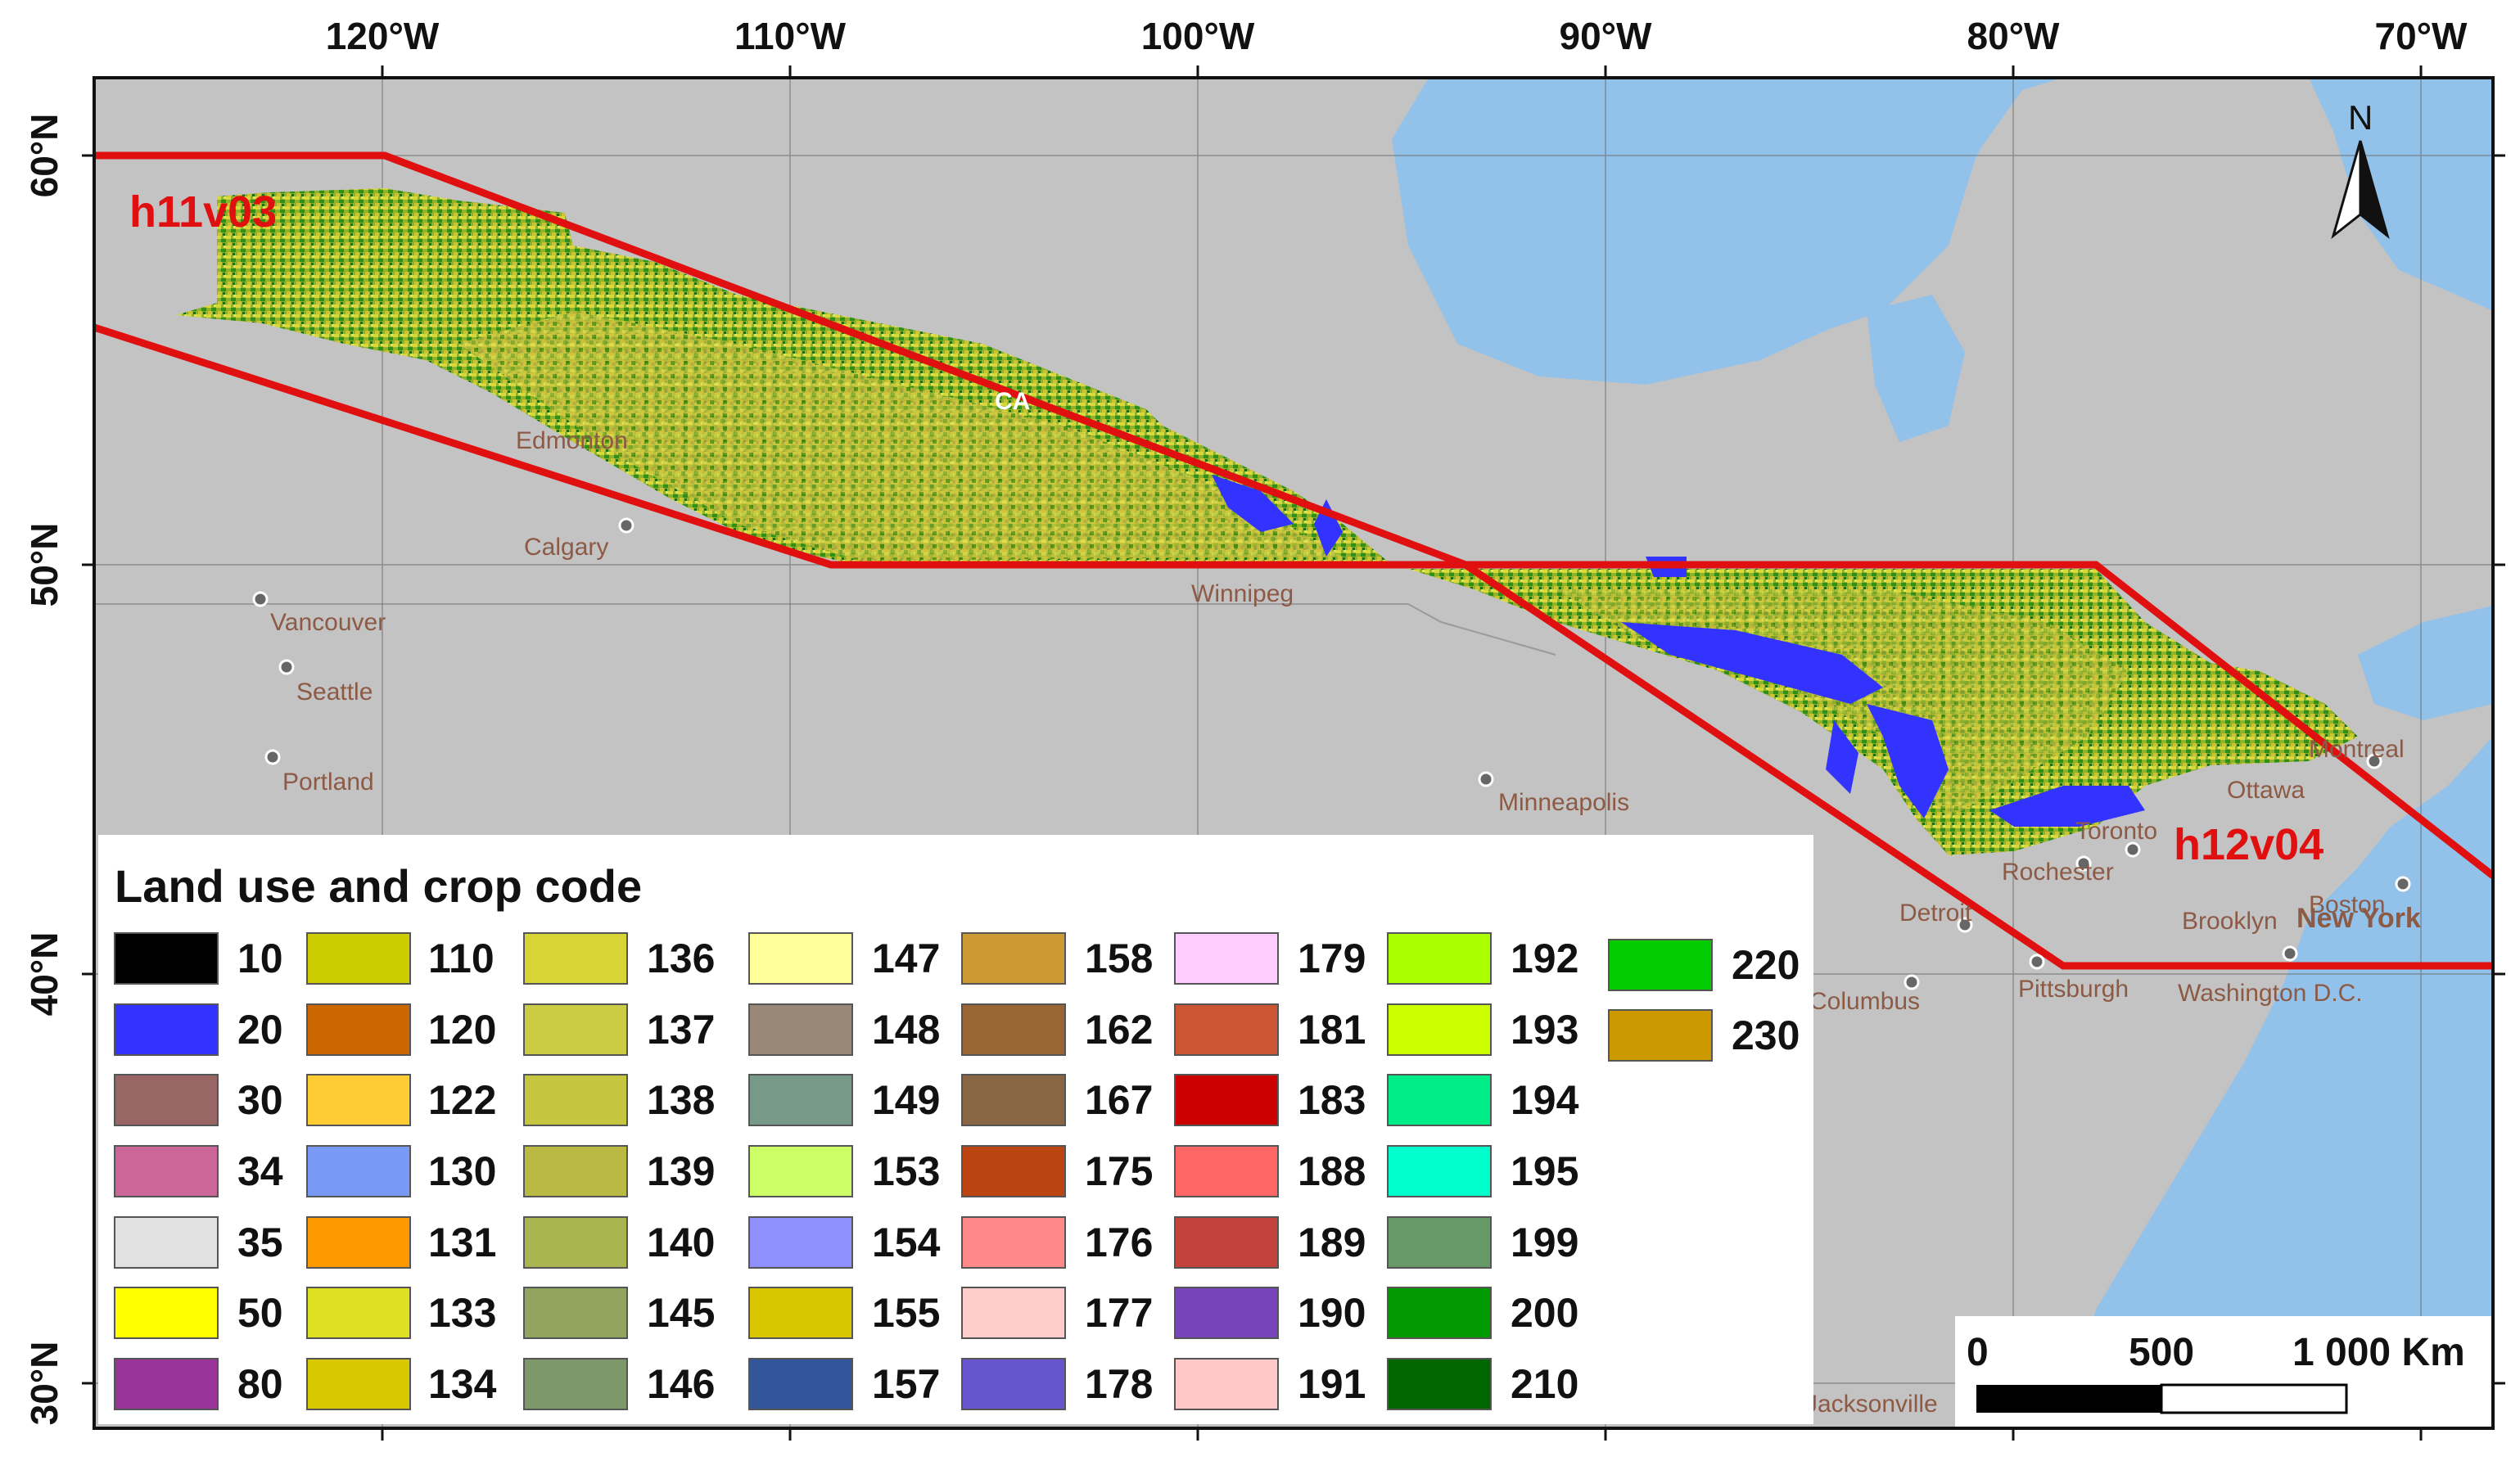  Describe the element at coordinates (2254, 1398) in the screenshot. I see `scale-bar-white` at that location.